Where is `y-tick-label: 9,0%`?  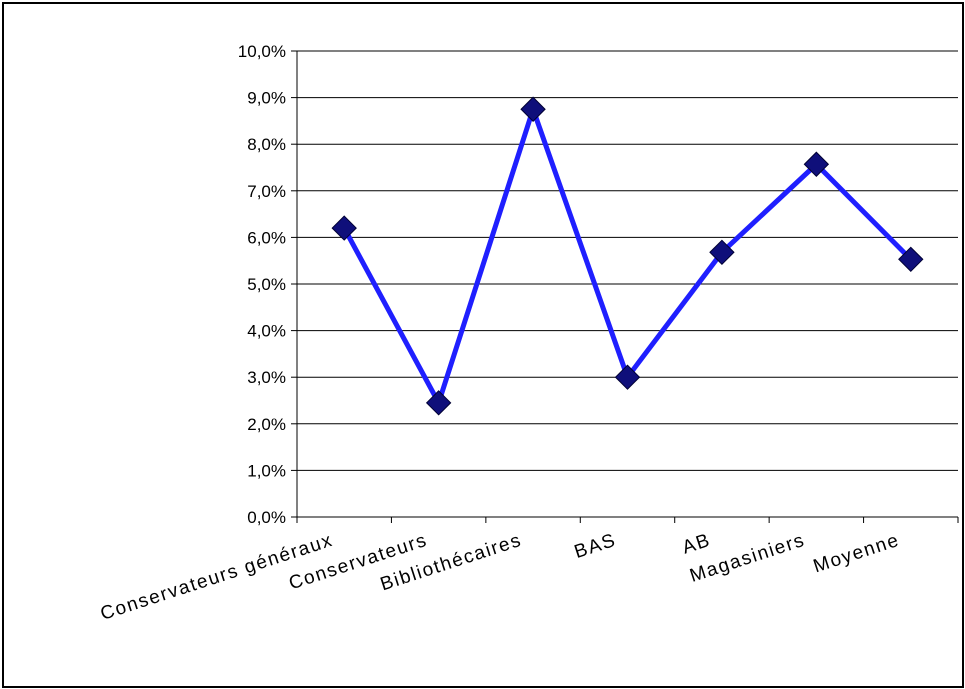
y-tick-label: 9,0% is located at coordinates (266, 98).